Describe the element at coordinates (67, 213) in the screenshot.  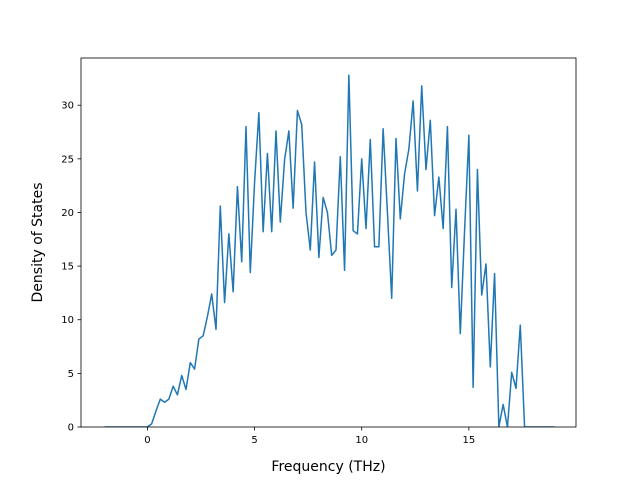
I see `y-tick-label: 20` at that location.